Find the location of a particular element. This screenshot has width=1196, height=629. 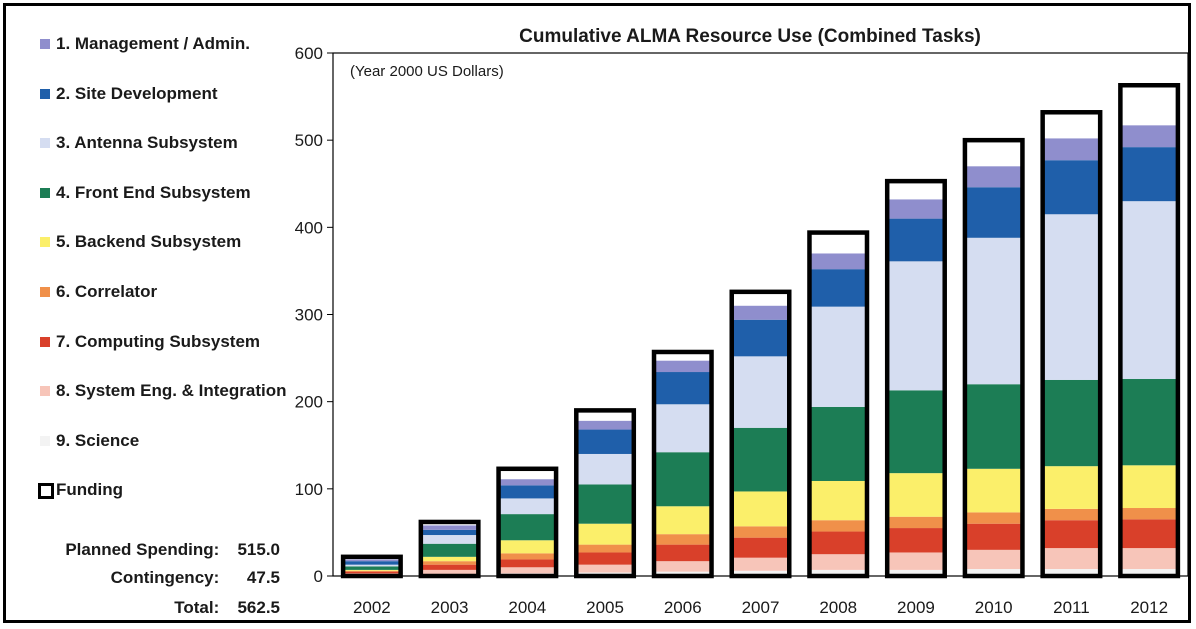

legend-label: 4. Front End Subsystem is located at coordinates (153, 192).